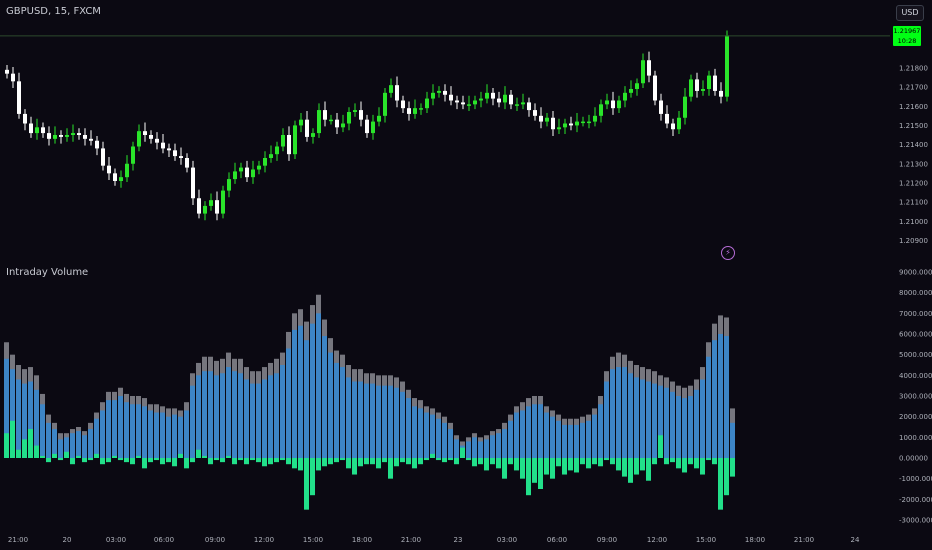  I want to click on time-tick-label: 09:00, so click(607, 540).